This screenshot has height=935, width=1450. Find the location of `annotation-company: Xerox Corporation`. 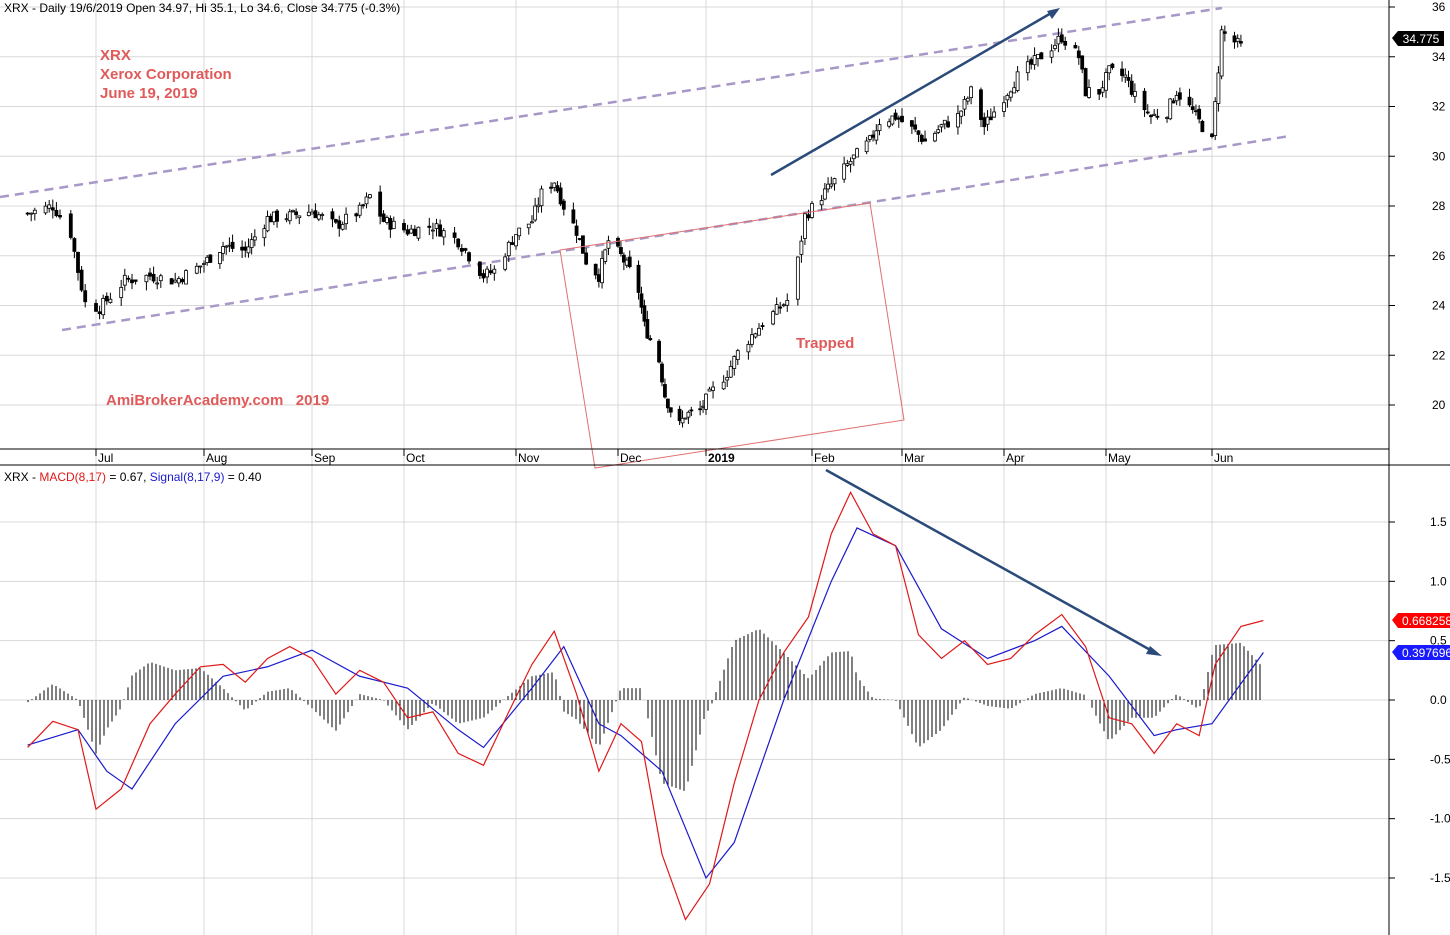

annotation-company: Xerox Corporation is located at coordinates (166, 74).